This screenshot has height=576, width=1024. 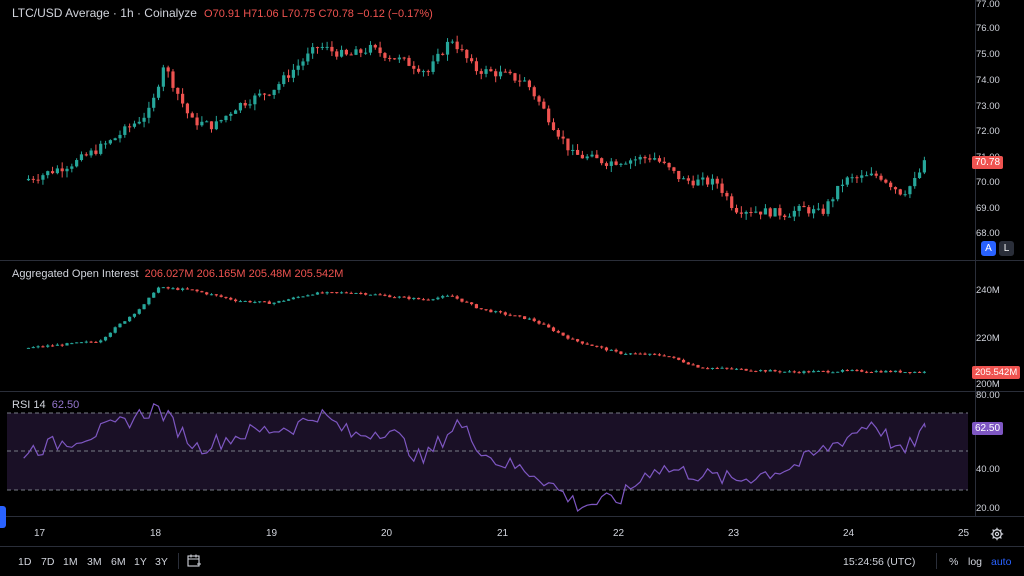 I want to click on price-tick: 68.00, so click(x=988, y=233).